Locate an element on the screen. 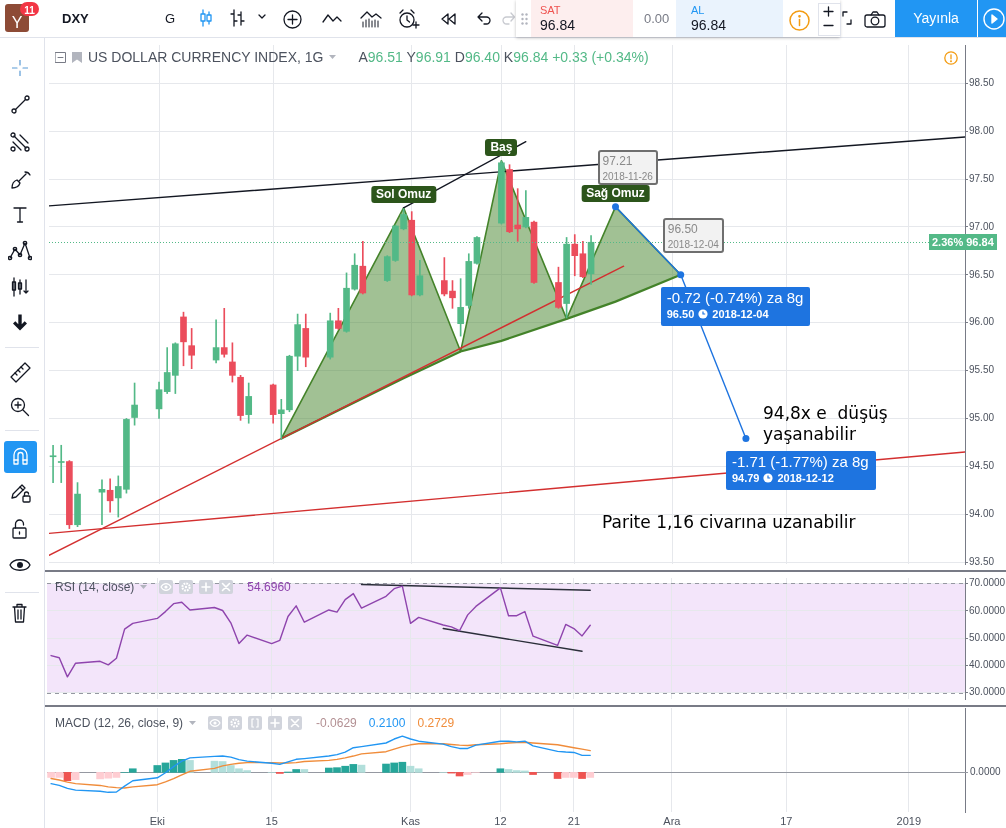  x-tick-label: Ara is located at coordinates (672, 820).